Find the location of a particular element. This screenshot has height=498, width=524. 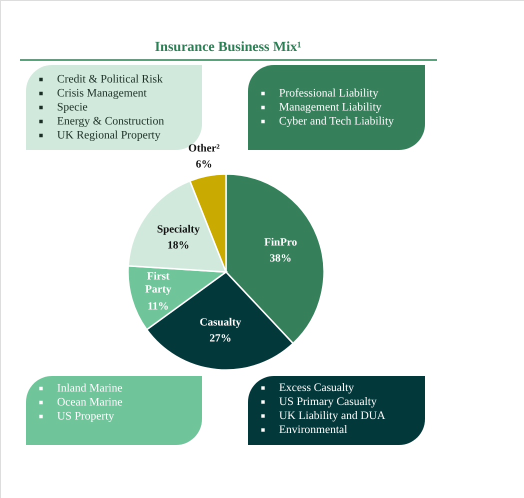

text: Professional Liability Management Liability Cyber and Tech Liability is located at coordinates (336, 108).